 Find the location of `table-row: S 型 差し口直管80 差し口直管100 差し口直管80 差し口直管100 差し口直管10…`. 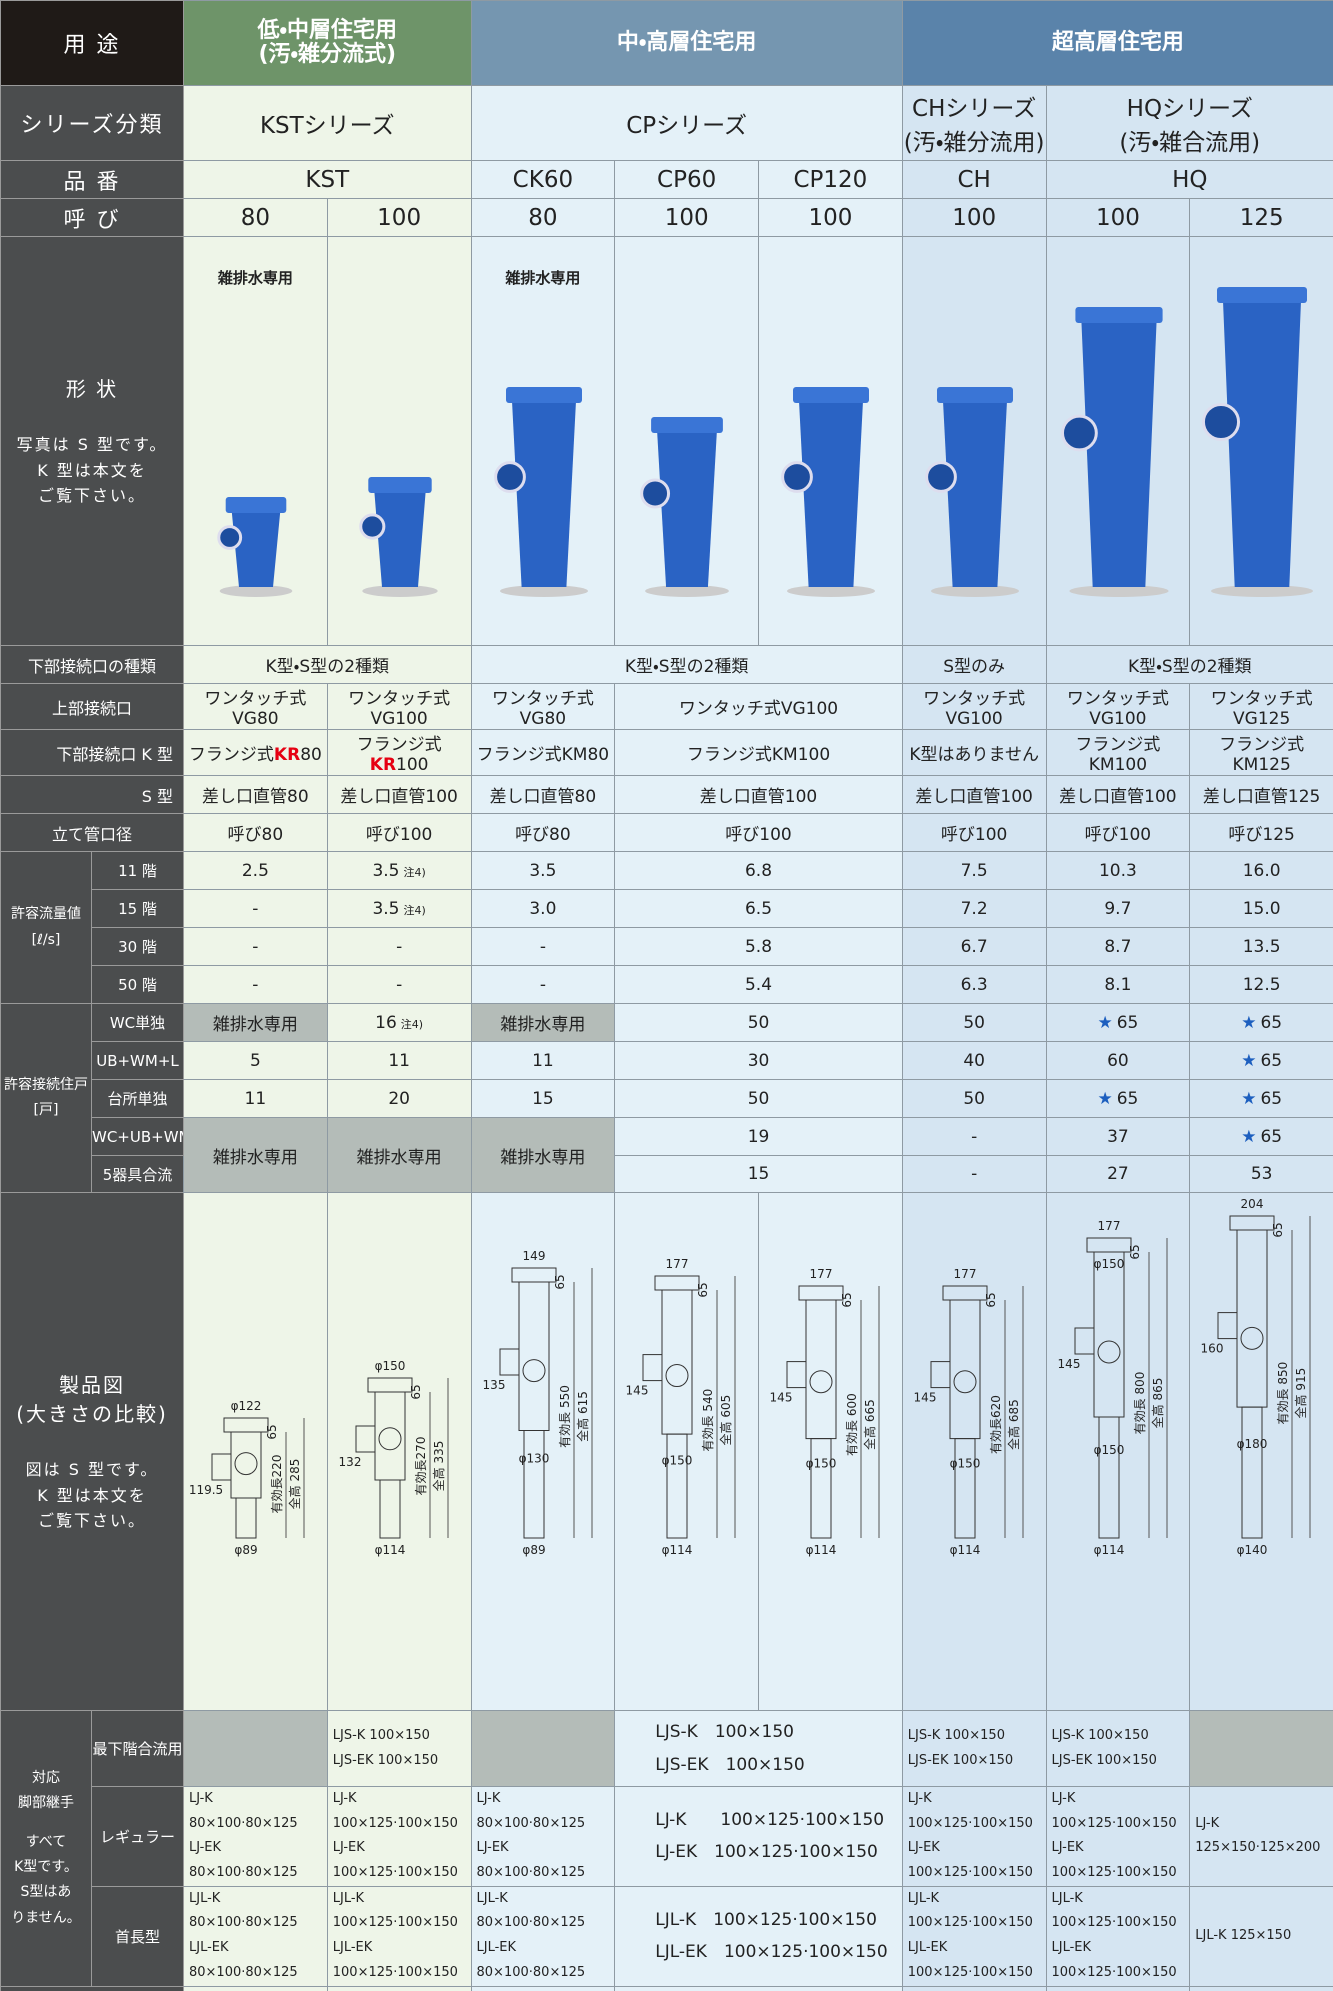

table-row: S 型 差し口直管80 差し口直管100 差し口直管80 差し口直管100 差し口直管10… is located at coordinates (666, 794).